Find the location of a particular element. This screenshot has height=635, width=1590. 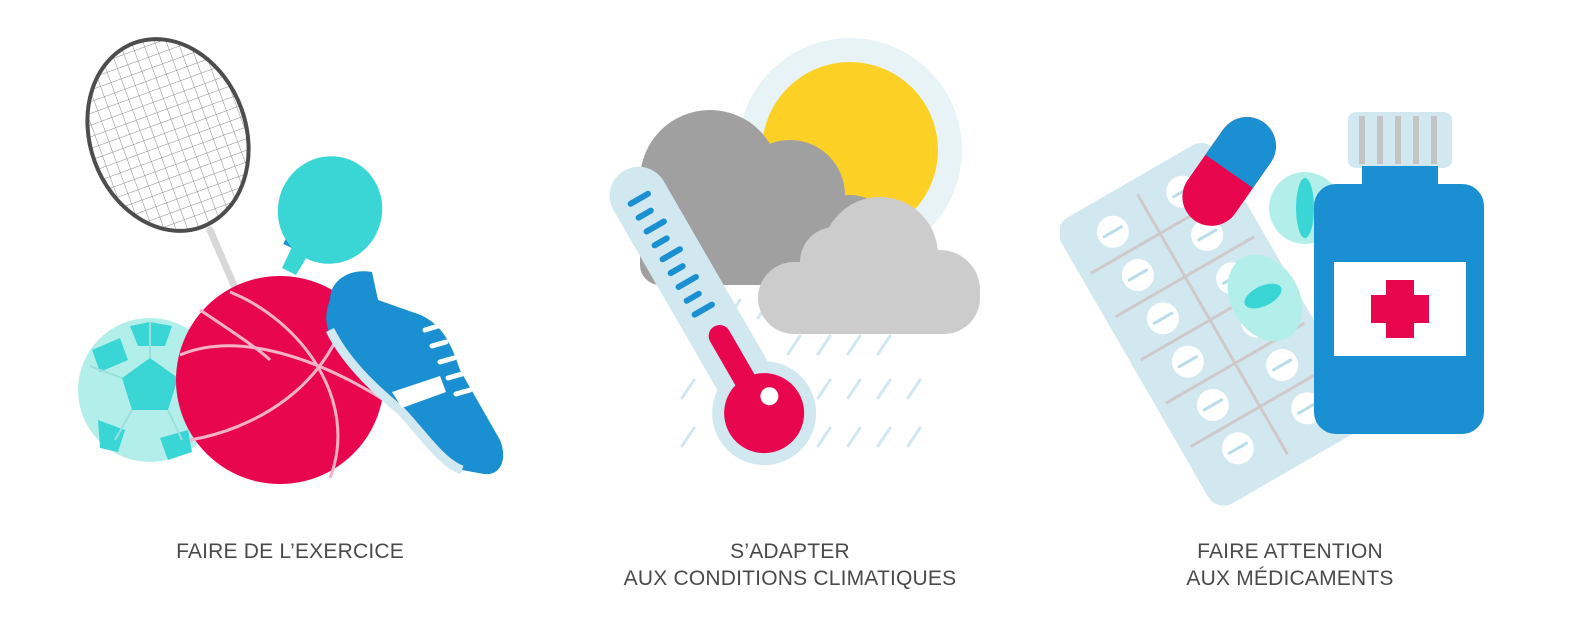

thermometer-icon is located at coordinates (713, 316).